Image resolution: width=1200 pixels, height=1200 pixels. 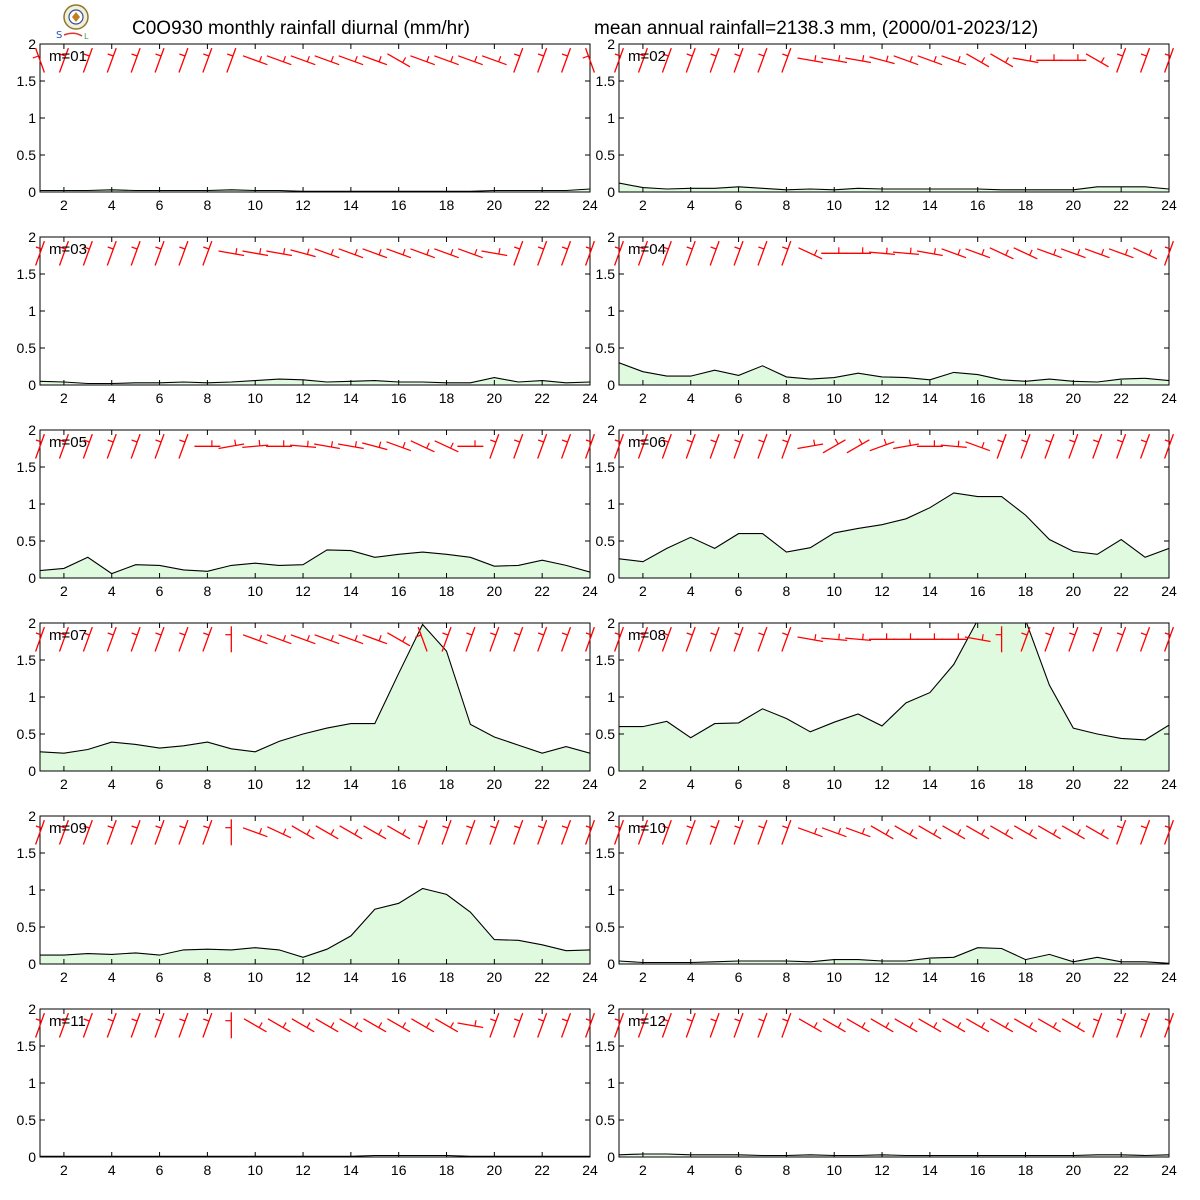 I want to click on rain-area, so click(x=315, y=697).